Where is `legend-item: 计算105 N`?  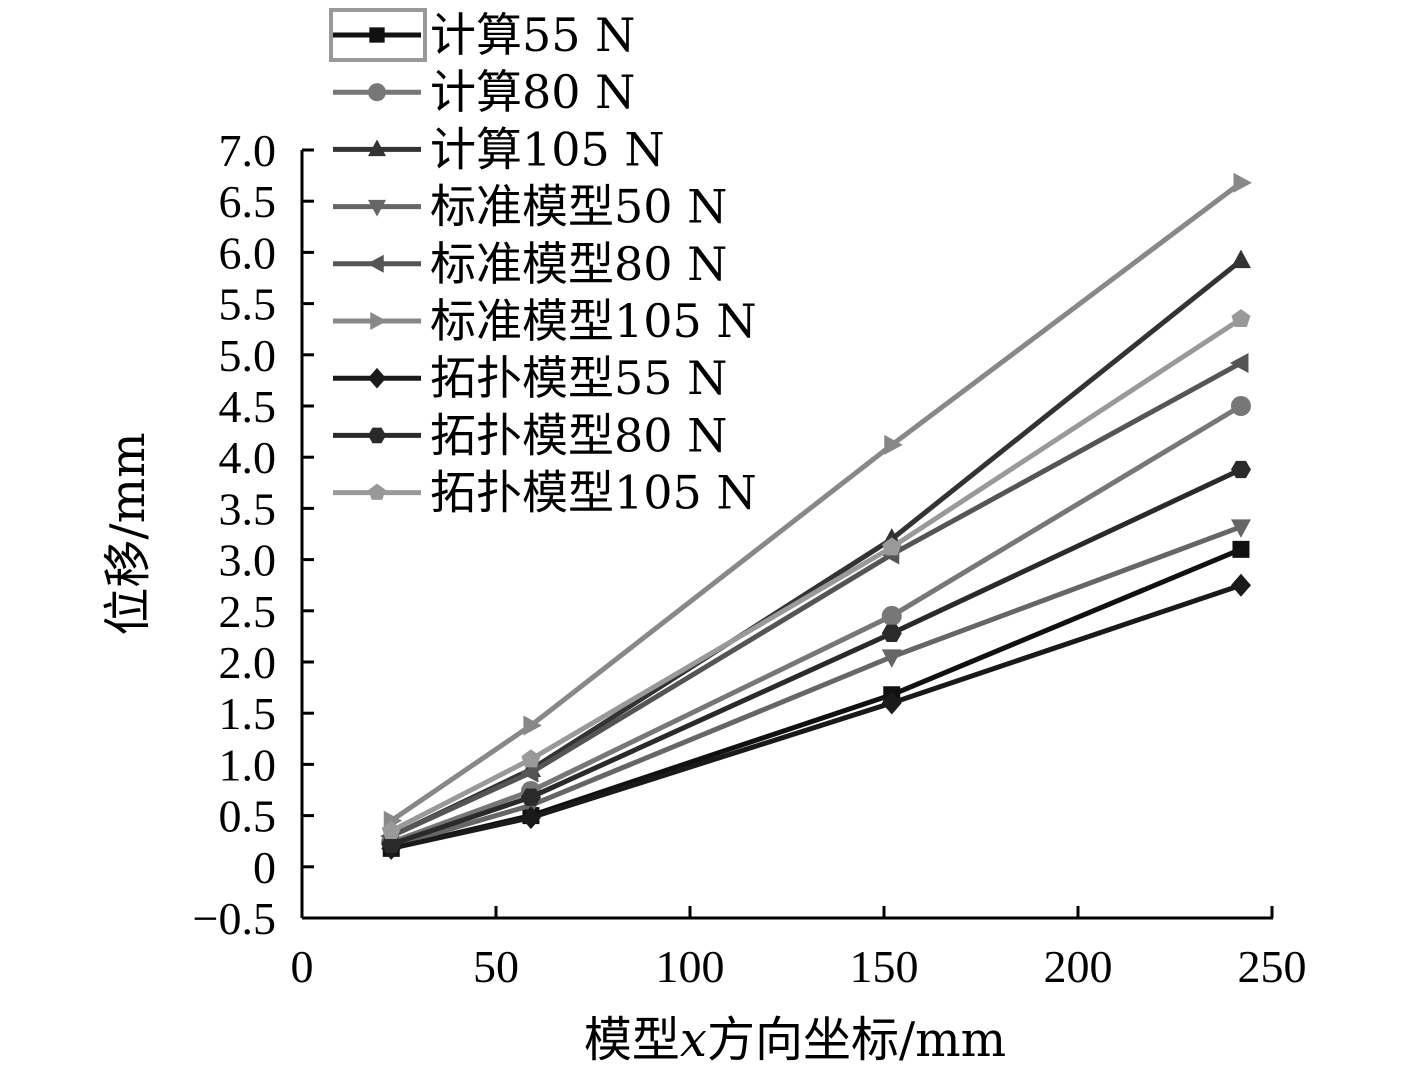 legend-item: 计算105 N is located at coordinates (499, 149).